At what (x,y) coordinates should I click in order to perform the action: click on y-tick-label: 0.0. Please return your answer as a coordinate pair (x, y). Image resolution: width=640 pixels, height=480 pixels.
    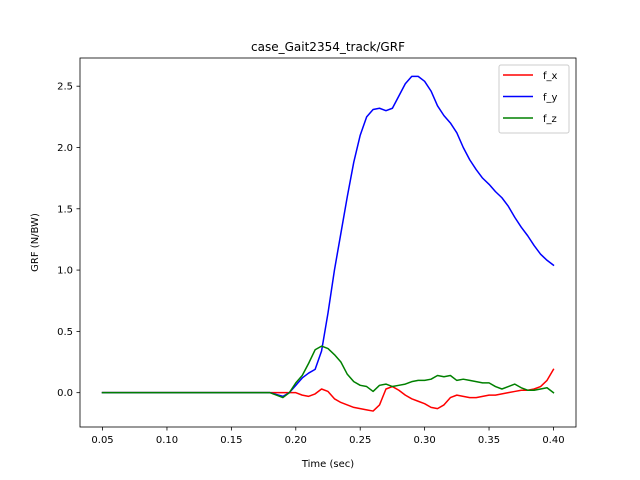
    Looking at the image, I should click on (65, 393).